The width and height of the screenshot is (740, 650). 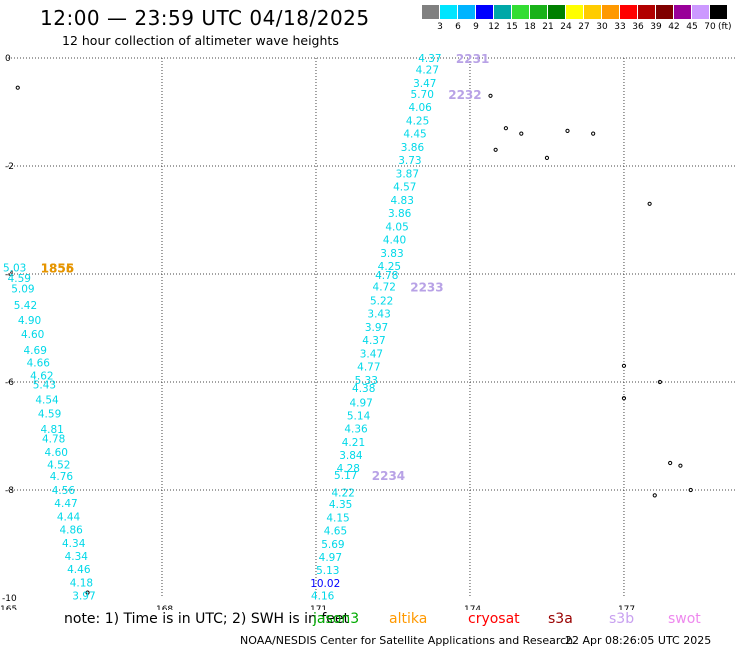 What do you see at coordinates (318, 607) in the screenshot?
I see `x-tick-label: 171` at bounding box center [318, 607].